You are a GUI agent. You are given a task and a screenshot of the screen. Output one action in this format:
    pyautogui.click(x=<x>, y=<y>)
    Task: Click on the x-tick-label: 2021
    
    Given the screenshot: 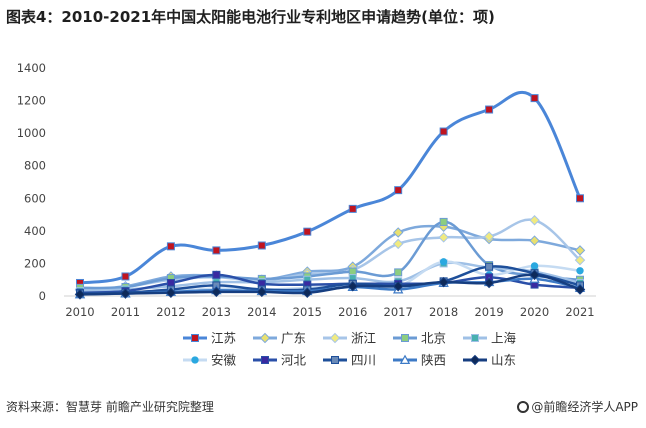 What is the action you would take?
    pyautogui.click(x=579, y=312)
    